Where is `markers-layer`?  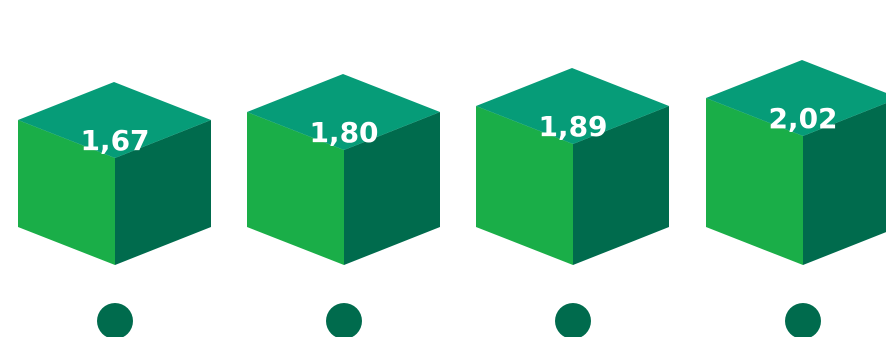 markers-layer is located at coordinates (459, 320).